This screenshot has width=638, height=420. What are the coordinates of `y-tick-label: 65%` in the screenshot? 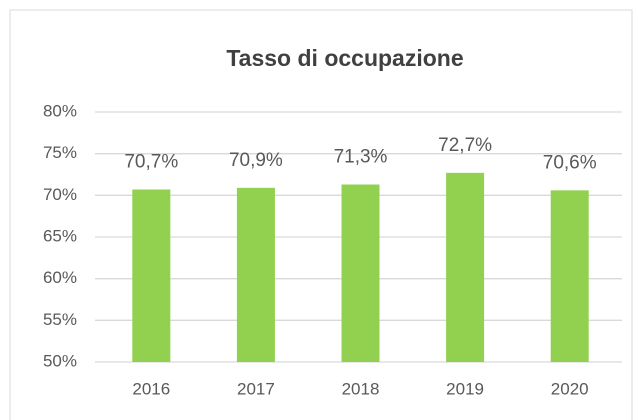 It's located at (60, 235).